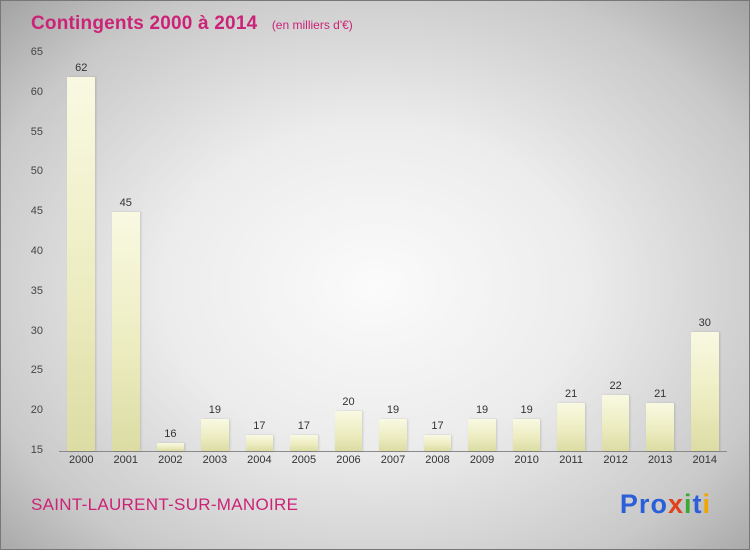 Image resolution: width=750 pixels, height=550 pixels. Describe the element at coordinates (81, 264) in the screenshot. I see `bar-2000` at that location.